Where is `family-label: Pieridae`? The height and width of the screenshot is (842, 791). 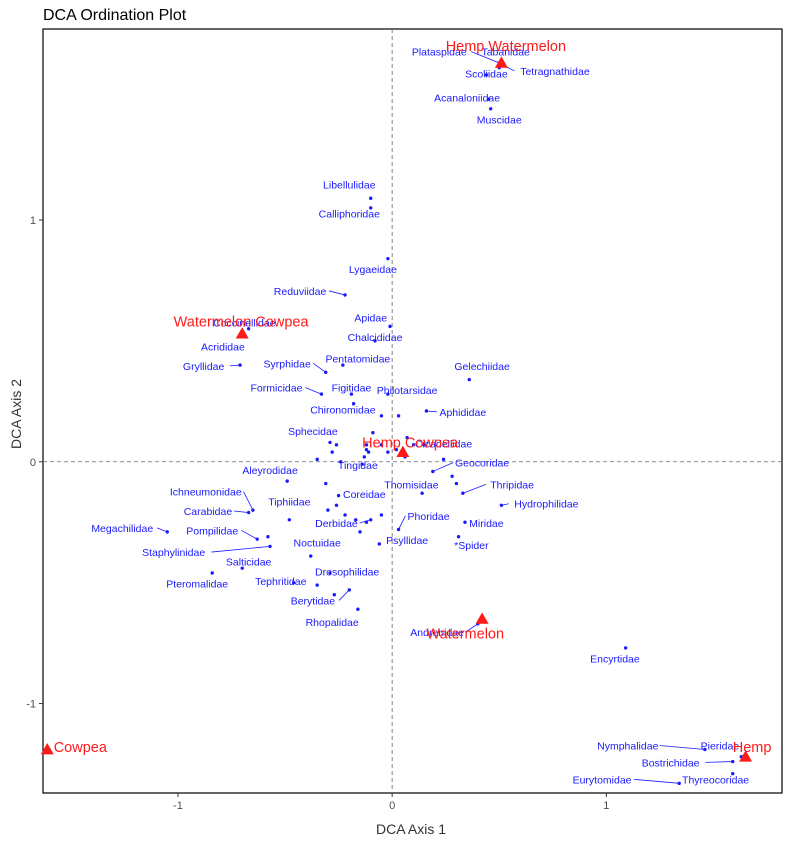 family-label: Pieridae is located at coordinates (720, 746).